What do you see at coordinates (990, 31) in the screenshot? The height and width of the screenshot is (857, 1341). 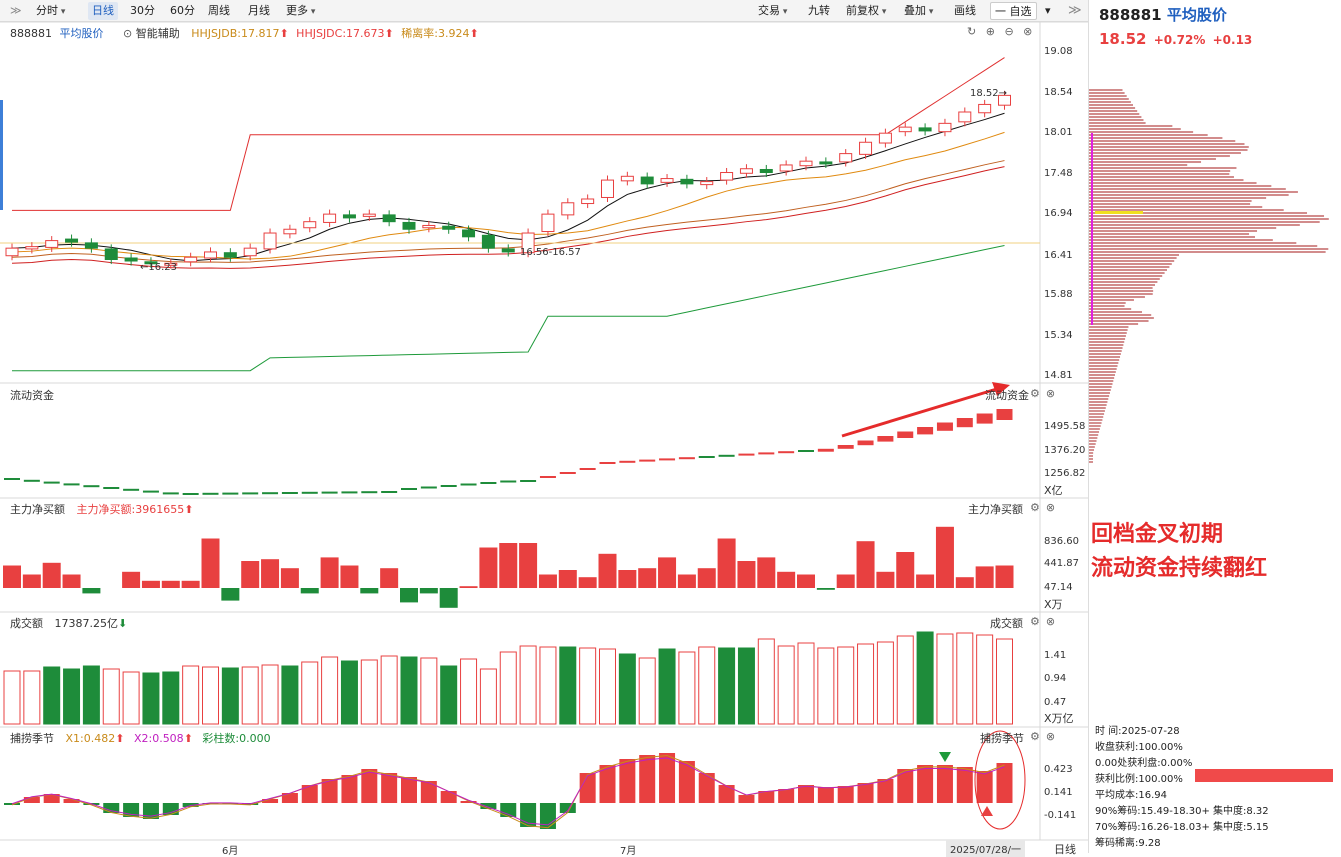 I see `zoom-in-icon: ⊕` at bounding box center [990, 31].